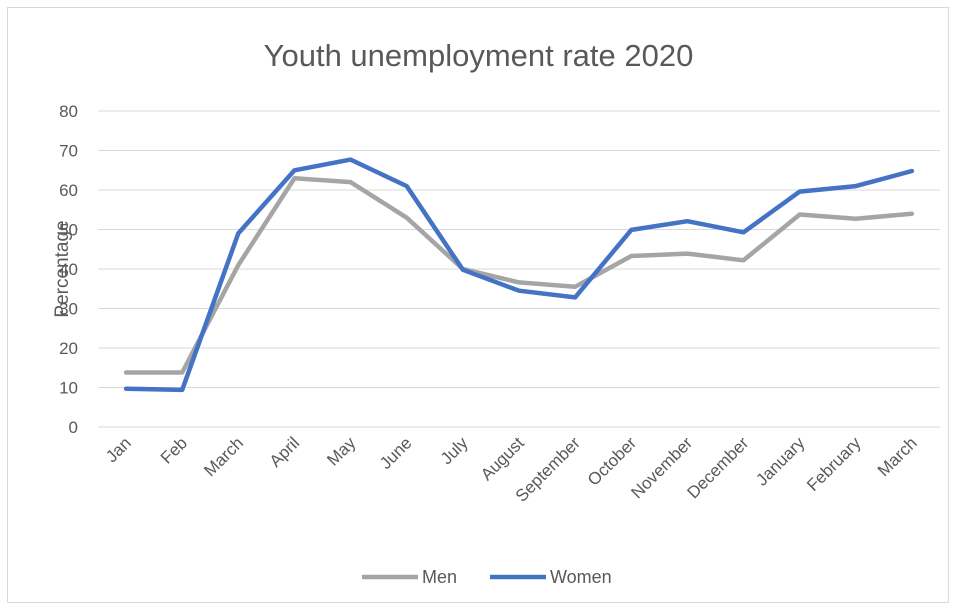  Describe the element at coordinates (68, 388) in the screenshot. I see `y-tick-label: 10` at that location.